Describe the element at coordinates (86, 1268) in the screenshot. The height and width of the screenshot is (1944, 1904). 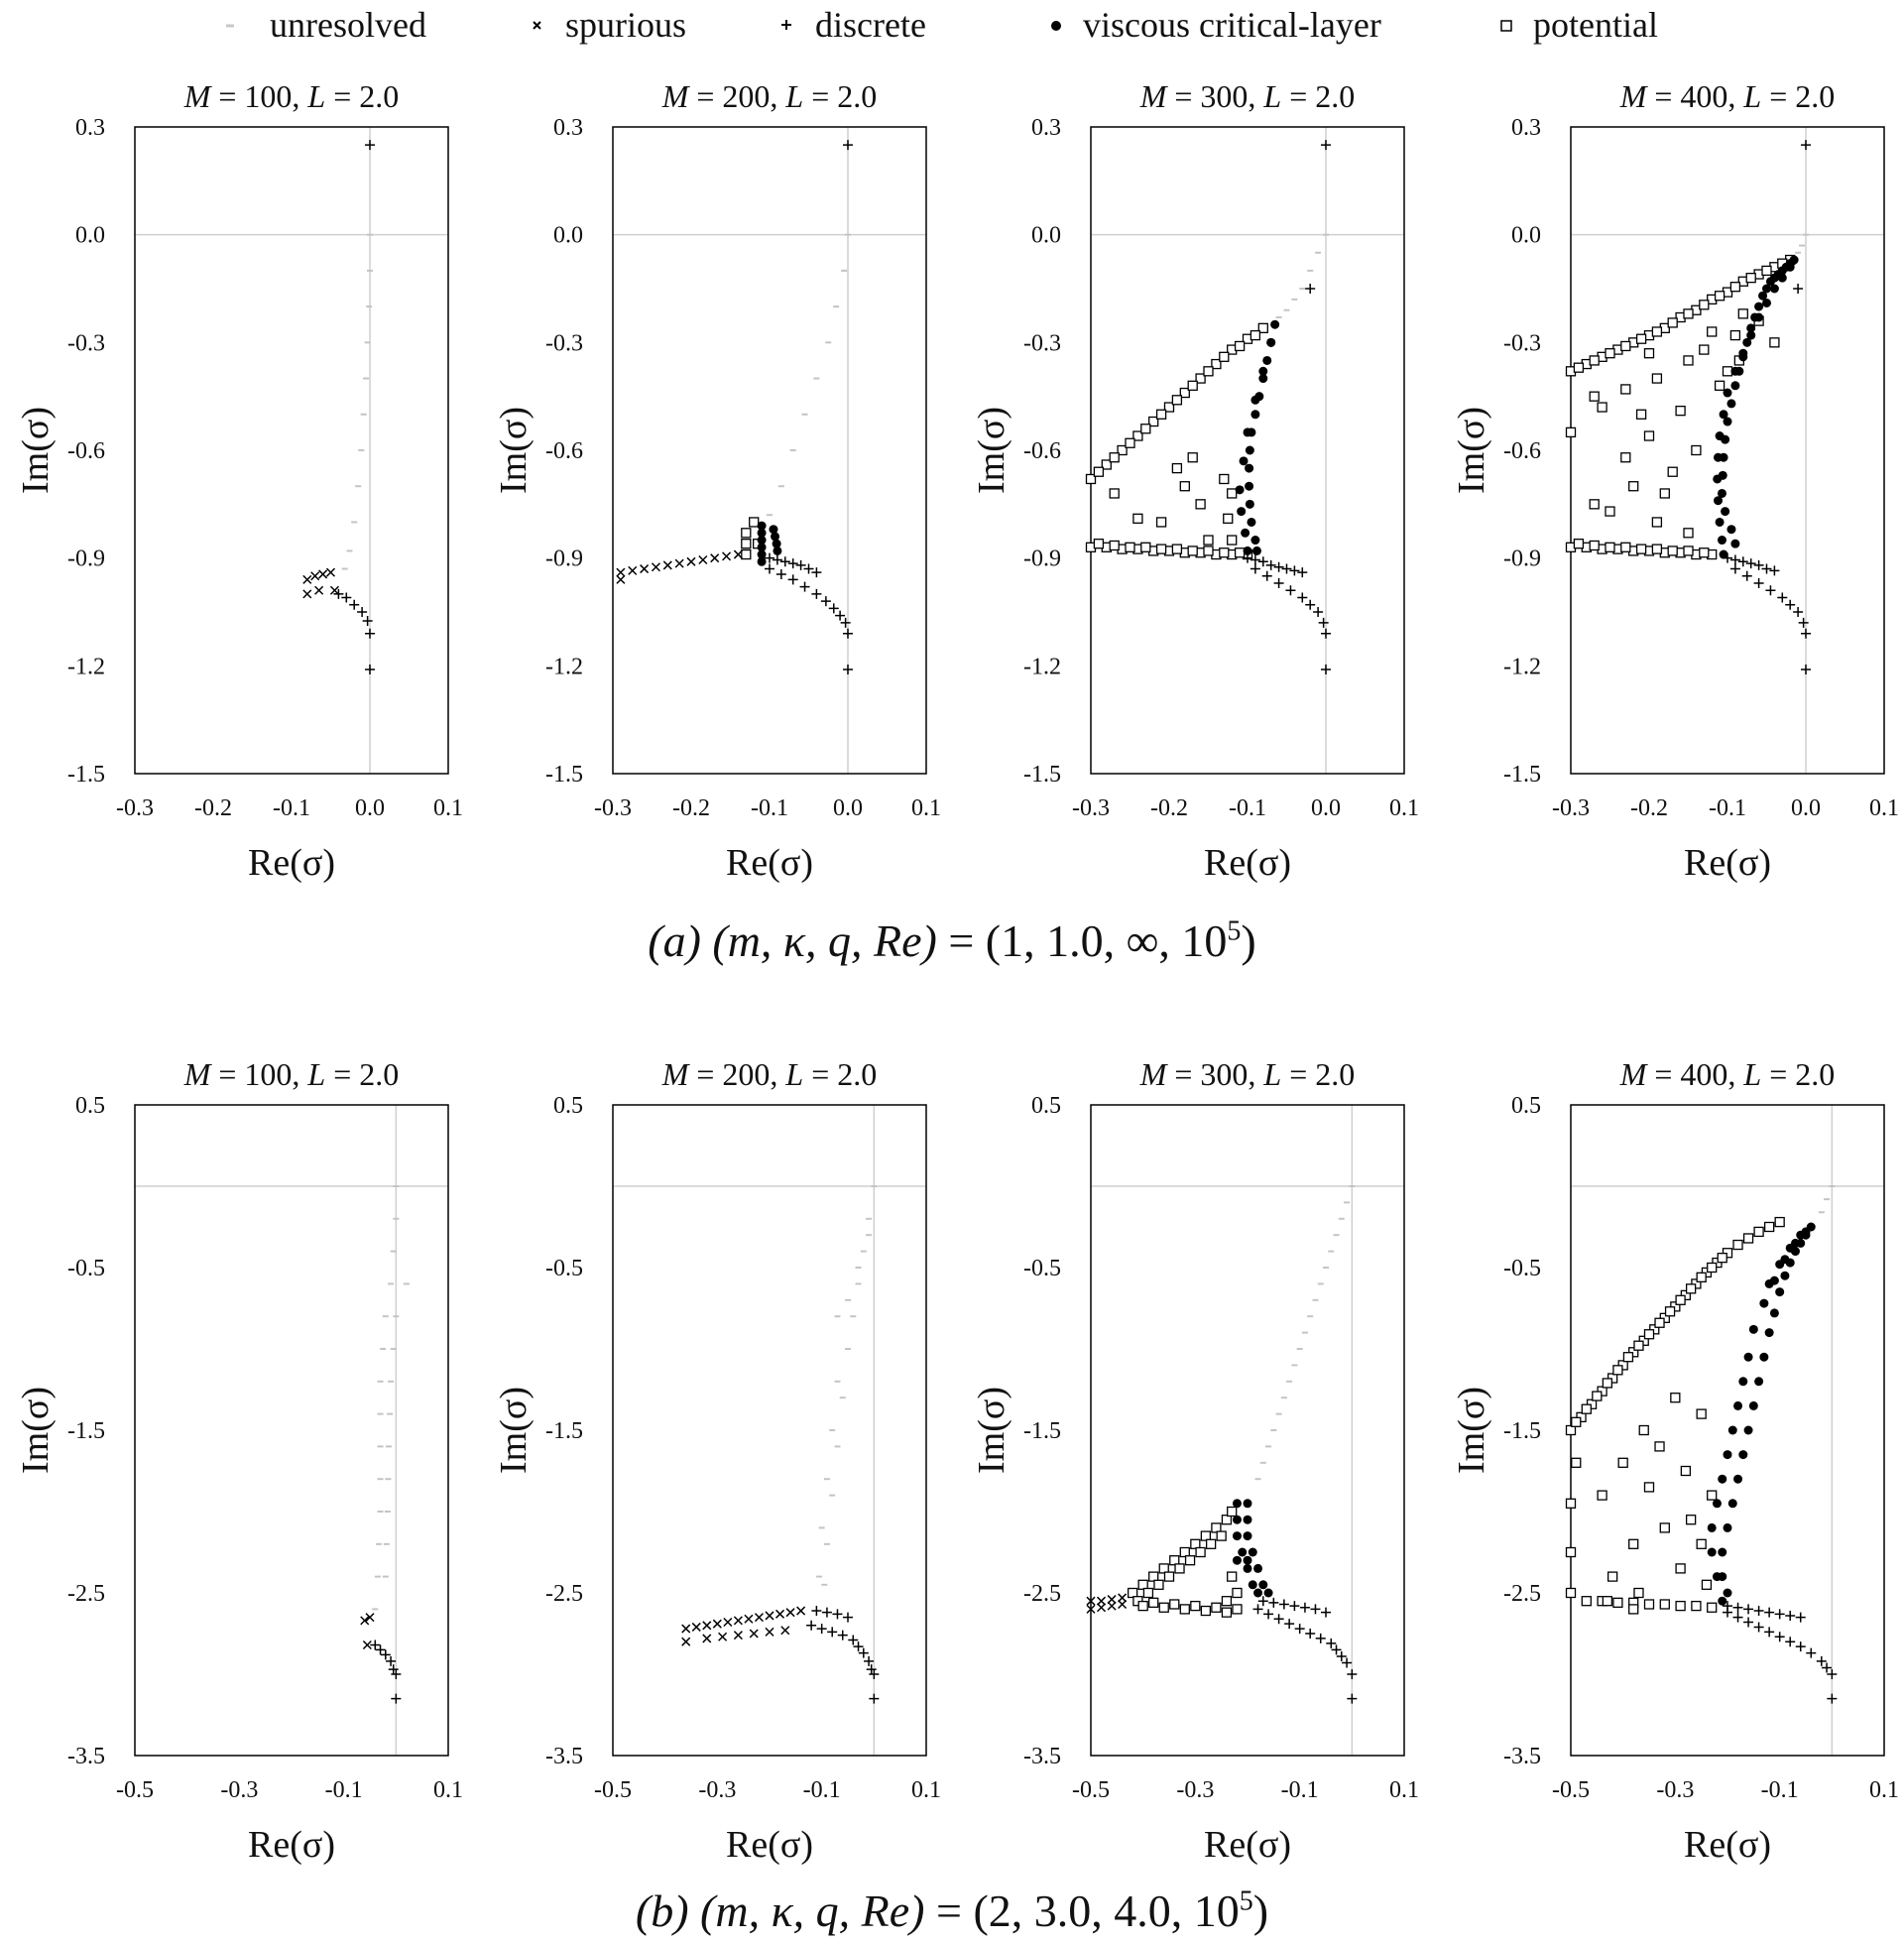
I see `y-tick-label: -0.5` at that location.